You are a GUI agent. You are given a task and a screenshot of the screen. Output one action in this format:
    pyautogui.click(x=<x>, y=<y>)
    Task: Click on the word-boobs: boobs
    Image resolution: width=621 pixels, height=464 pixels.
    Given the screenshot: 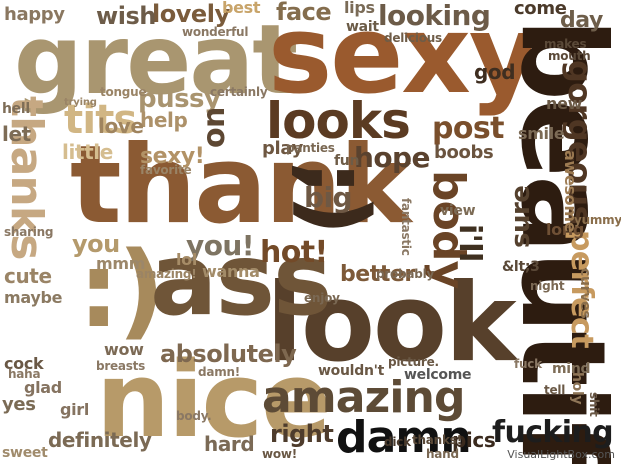 What is the action you would take?
    pyautogui.click(x=464, y=152)
    